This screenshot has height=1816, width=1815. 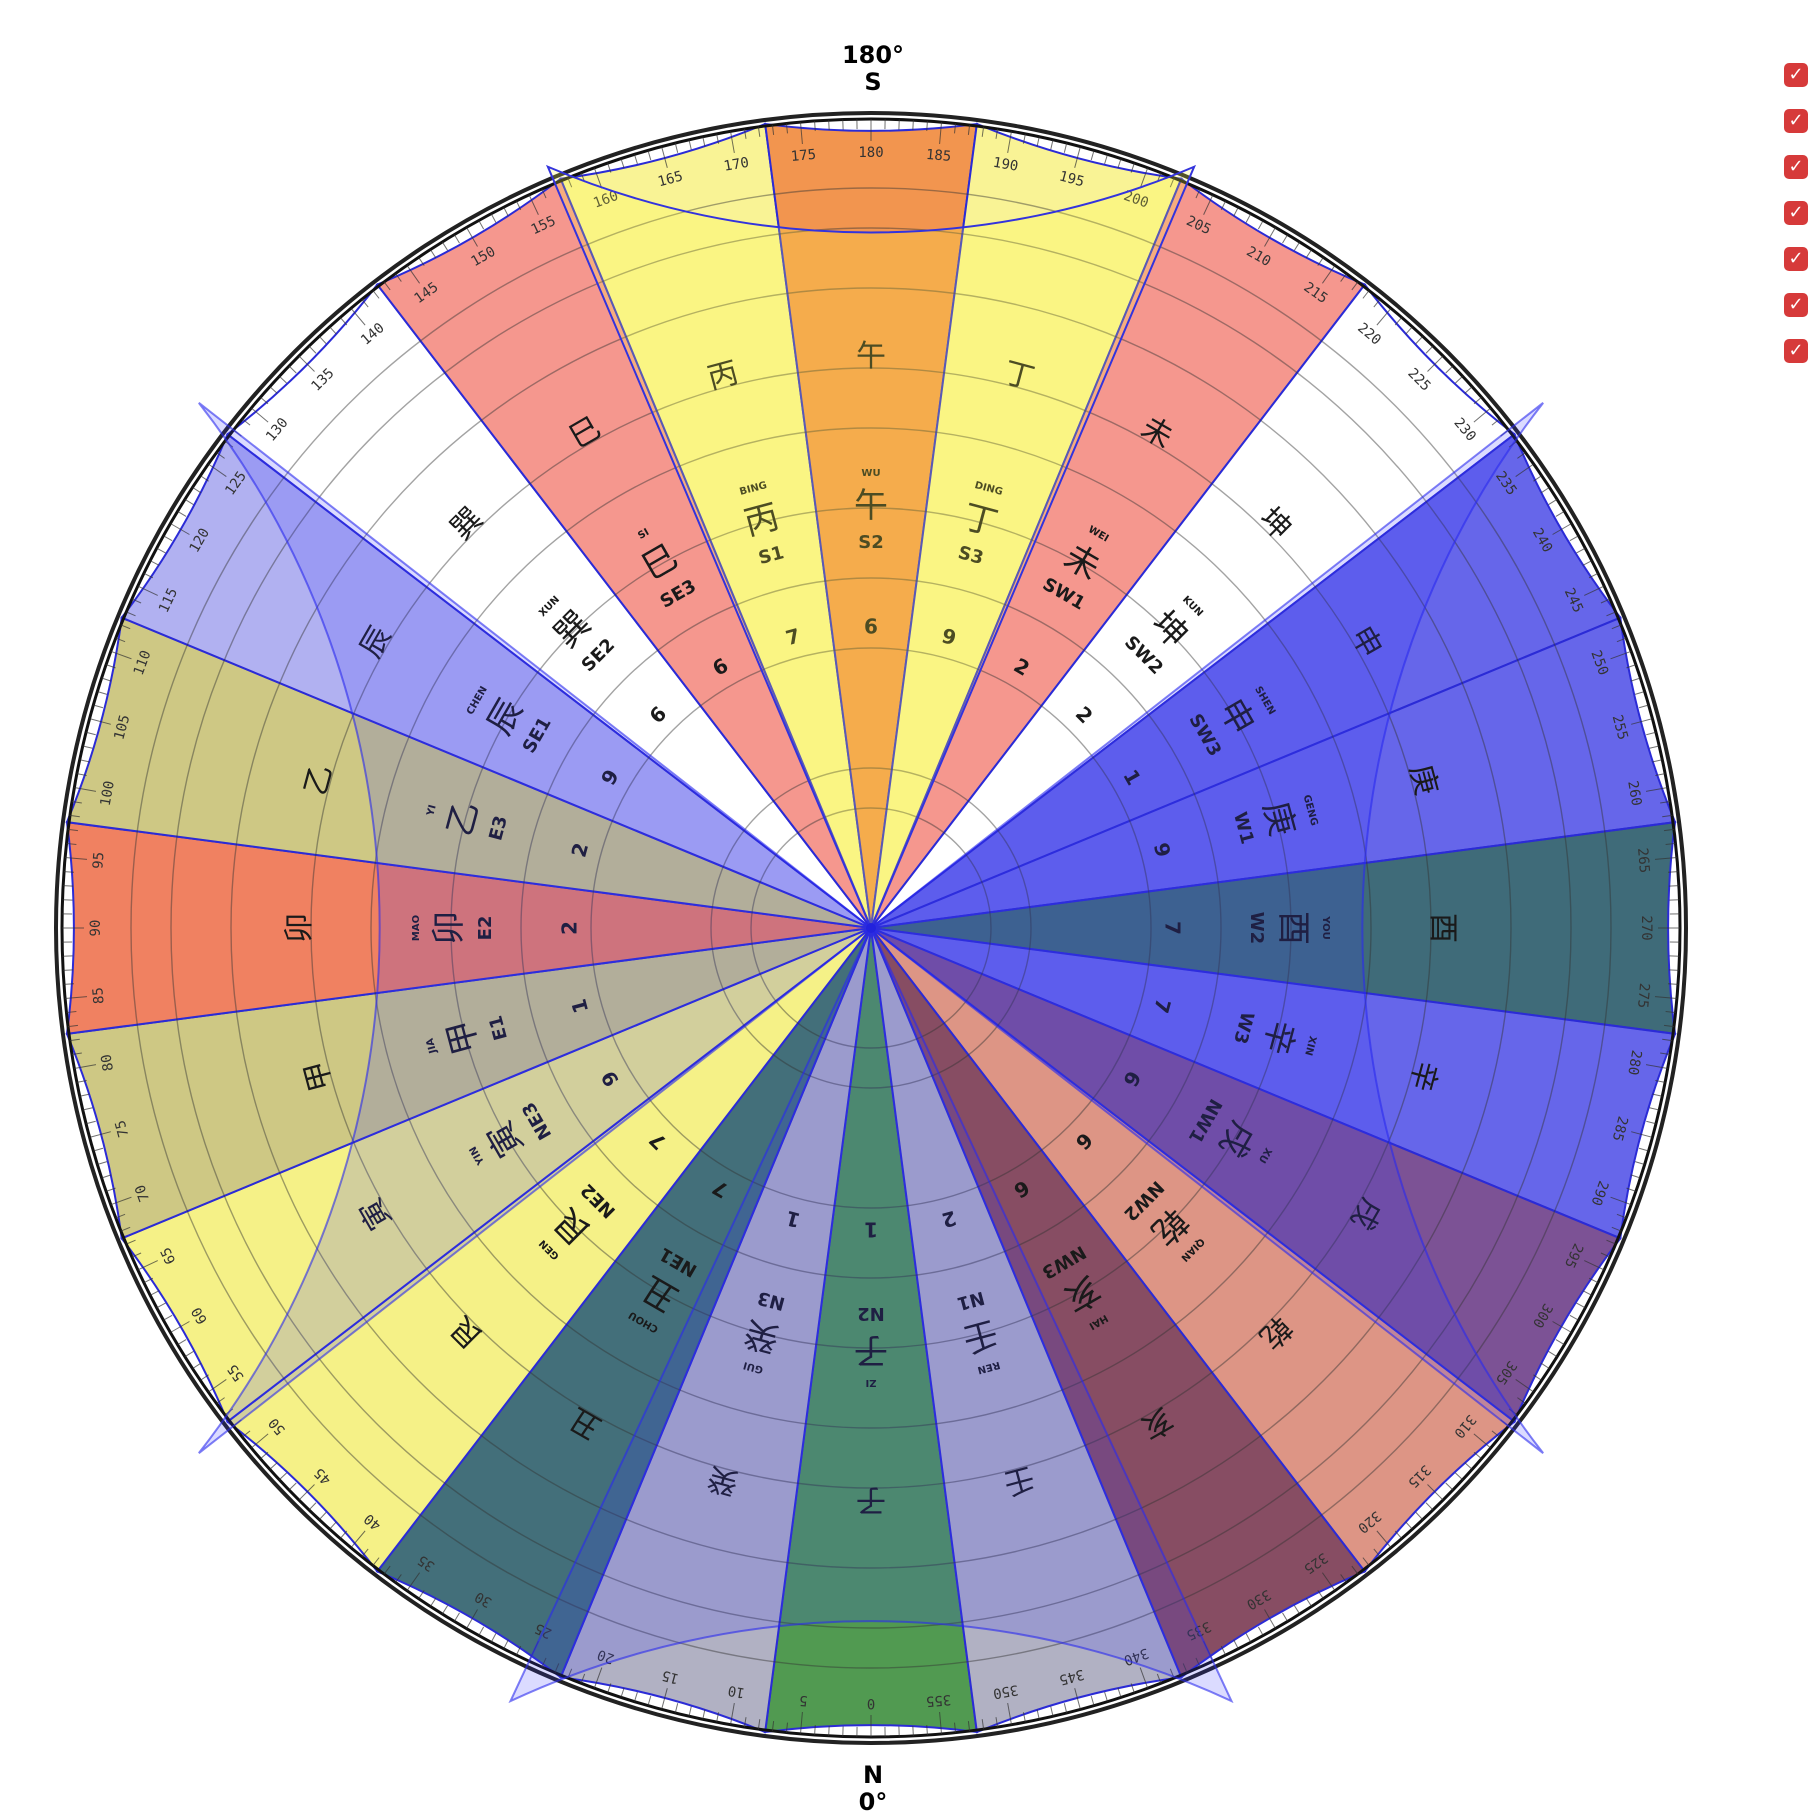 I want to click on layer-checkbox-4: ✓, so click(x=1796, y=213).